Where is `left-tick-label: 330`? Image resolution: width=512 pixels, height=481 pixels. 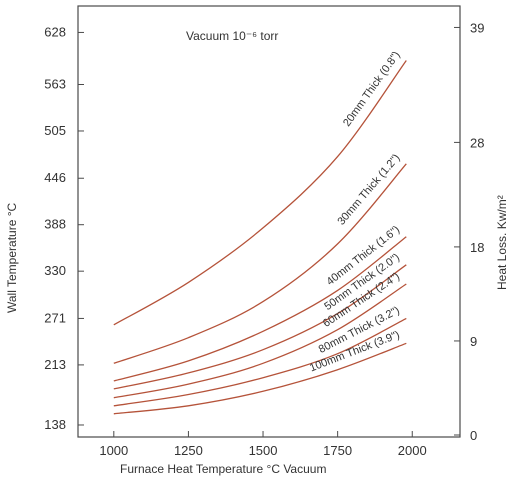
left-tick-label: 330 is located at coordinates (55, 270).